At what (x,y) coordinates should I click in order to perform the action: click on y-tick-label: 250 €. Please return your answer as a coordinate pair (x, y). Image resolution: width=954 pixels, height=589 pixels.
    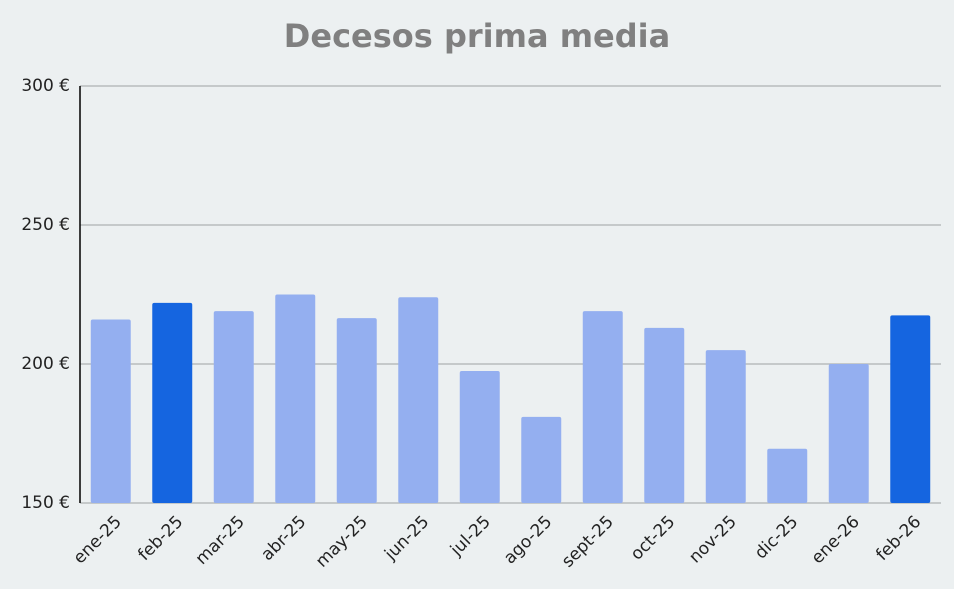
    Looking at the image, I should click on (45, 225).